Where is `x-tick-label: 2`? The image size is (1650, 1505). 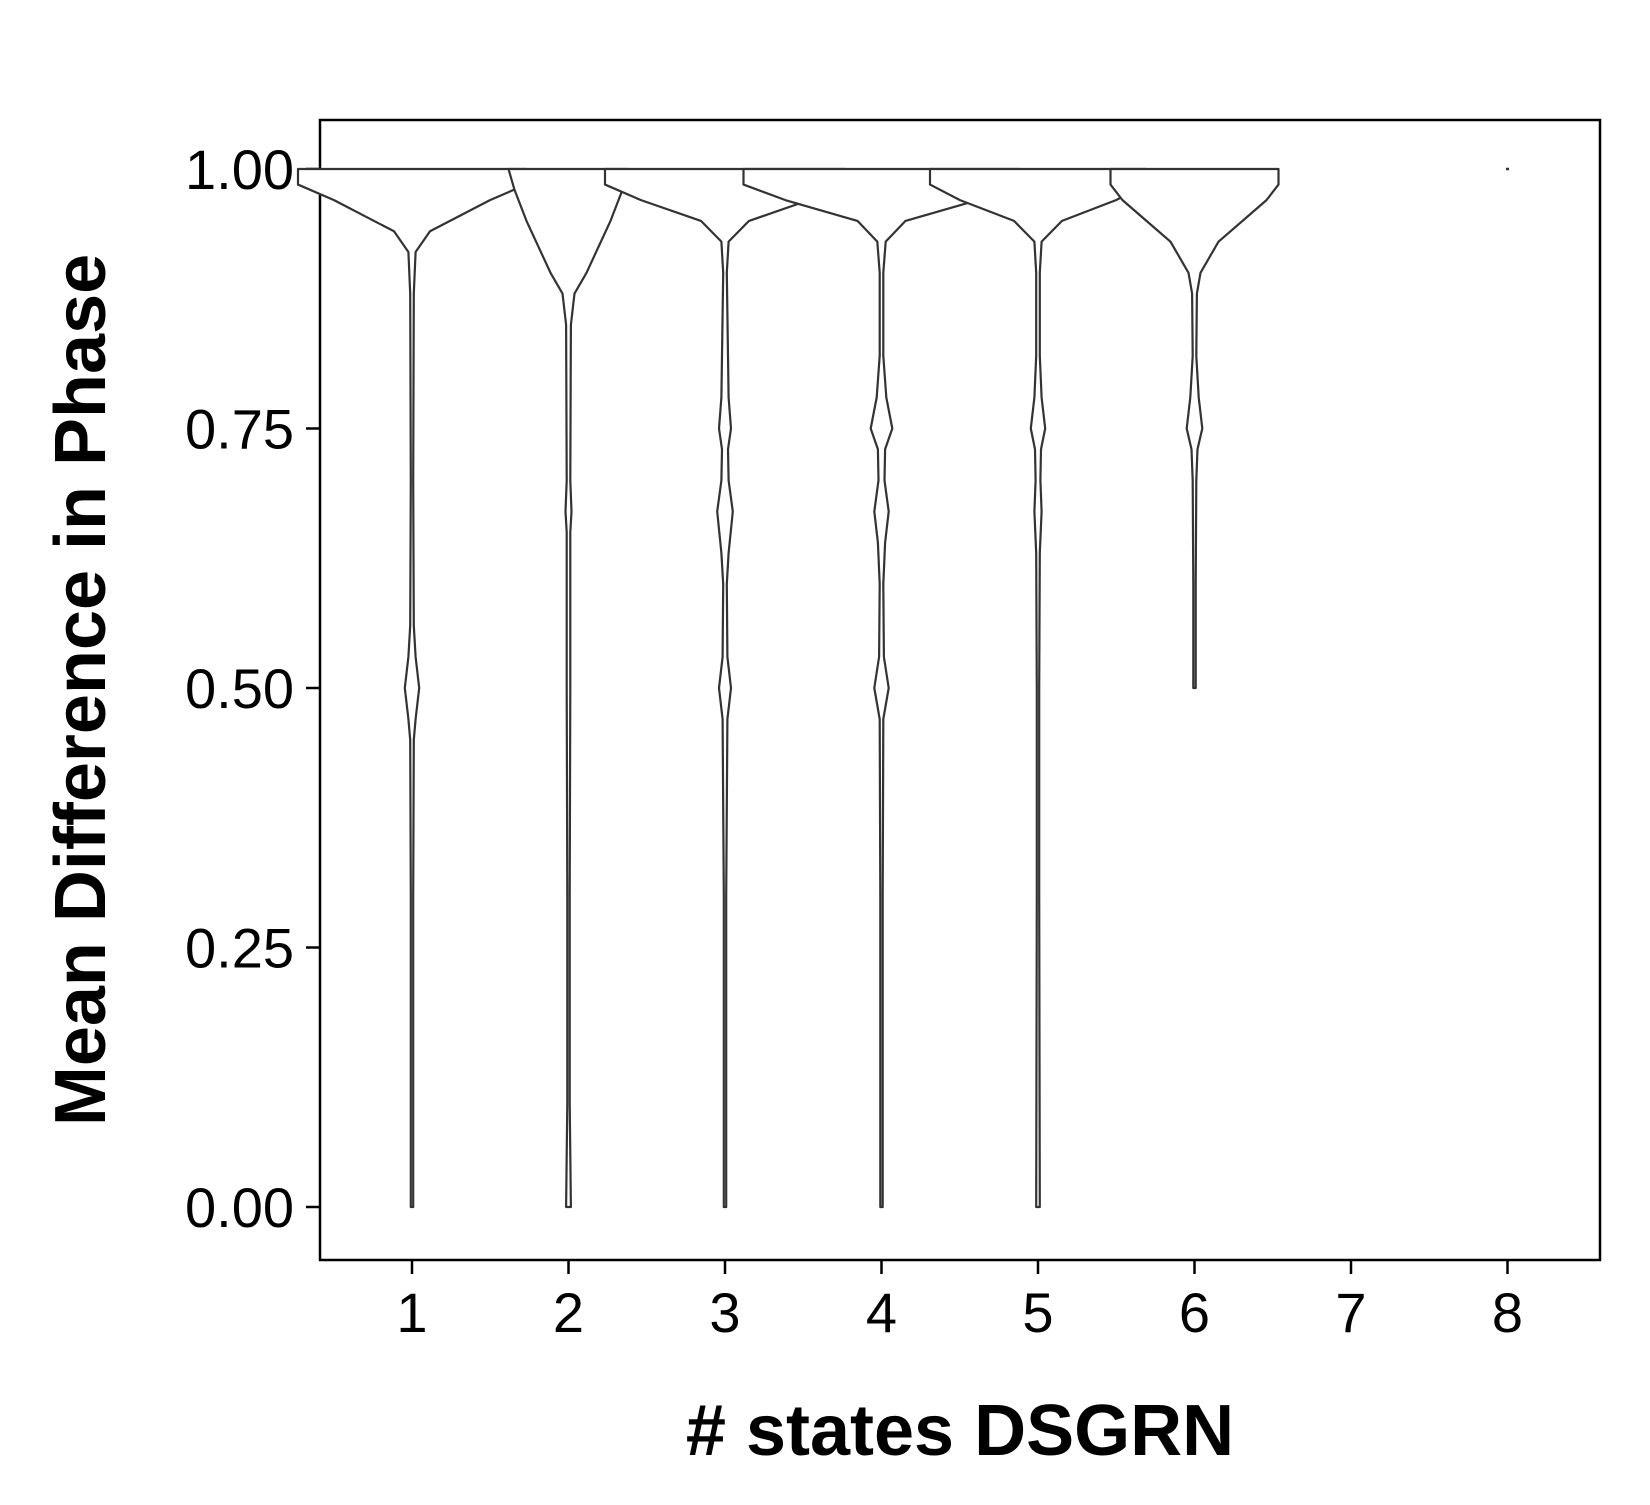 x-tick-label: 2 is located at coordinates (568, 1312).